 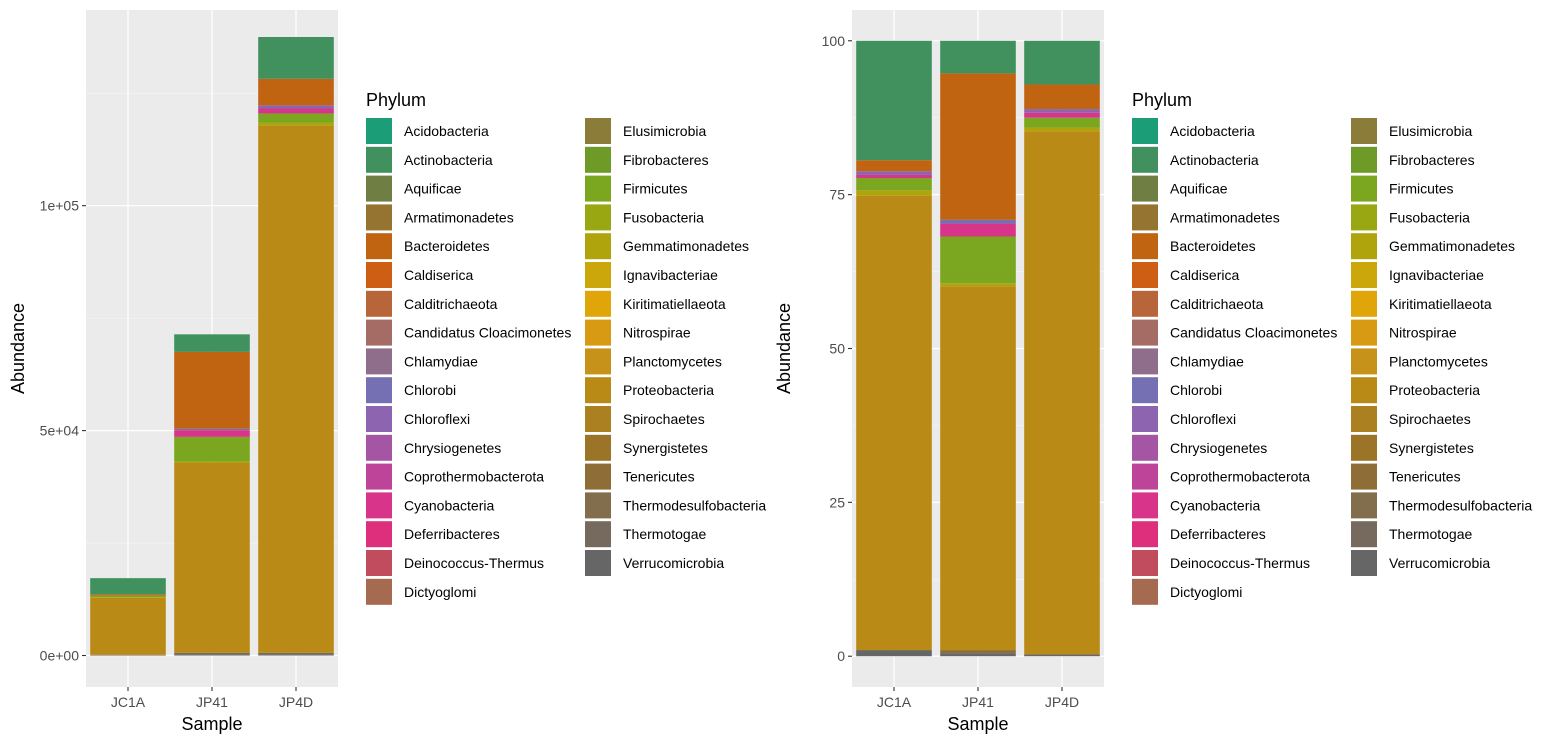 What do you see at coordinates (978, 221) in the screenshot?
I see `bar-segment-chlorobi` at bounding box center [978, 221].